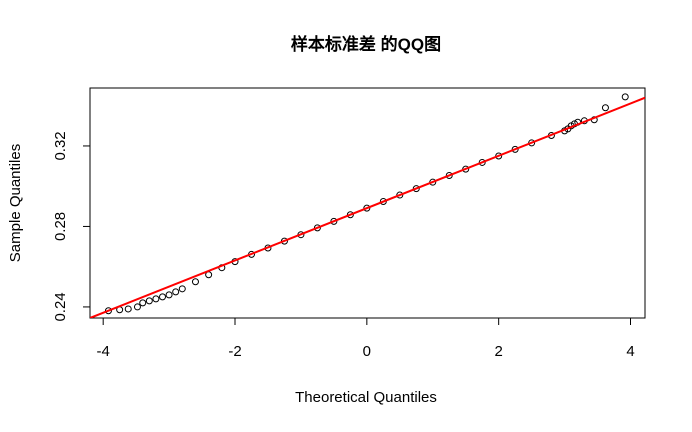  Describe the element at coordinates (103, 351) in the screenshot. I see `x-tick-label: -4` at that location.